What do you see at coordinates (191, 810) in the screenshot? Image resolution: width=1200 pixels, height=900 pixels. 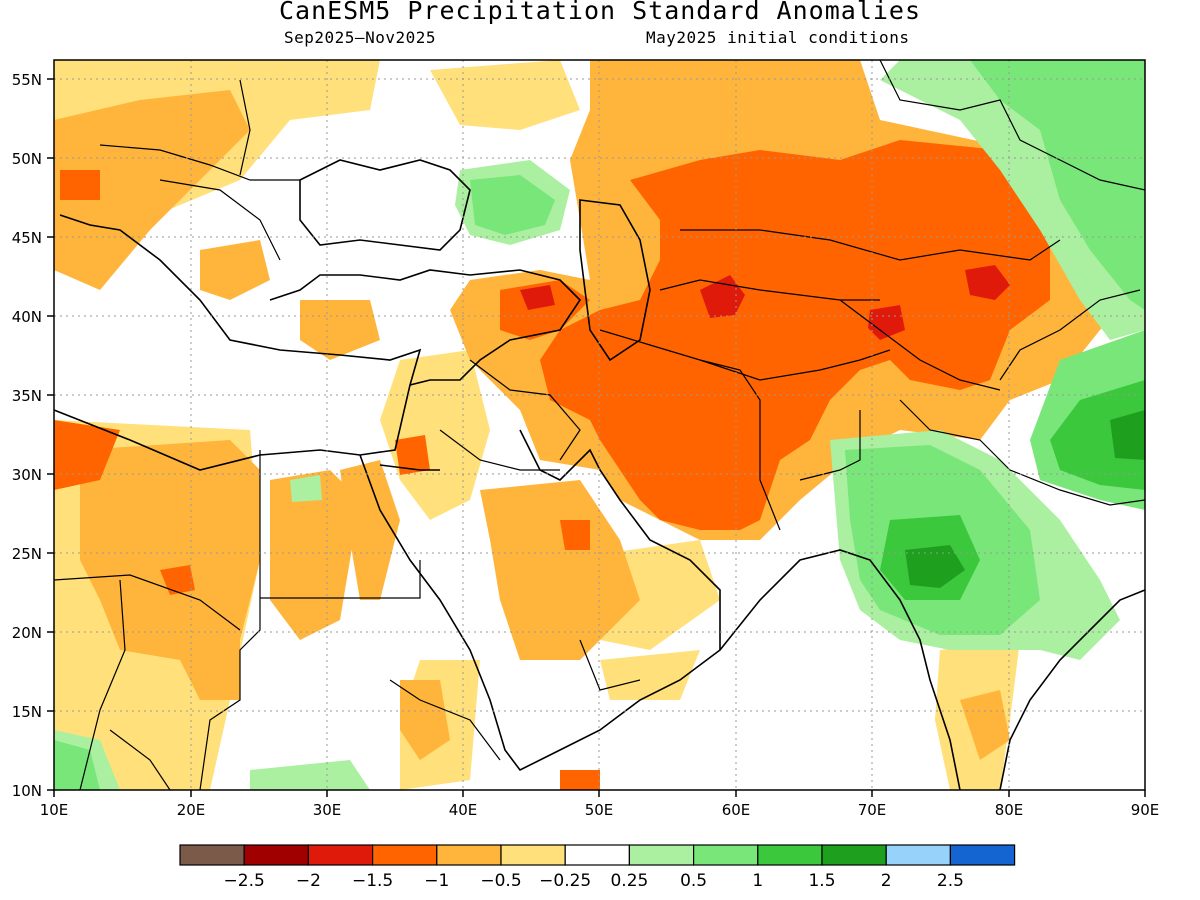 I see `lon-label: 20E` at bounding box center [191, 810].